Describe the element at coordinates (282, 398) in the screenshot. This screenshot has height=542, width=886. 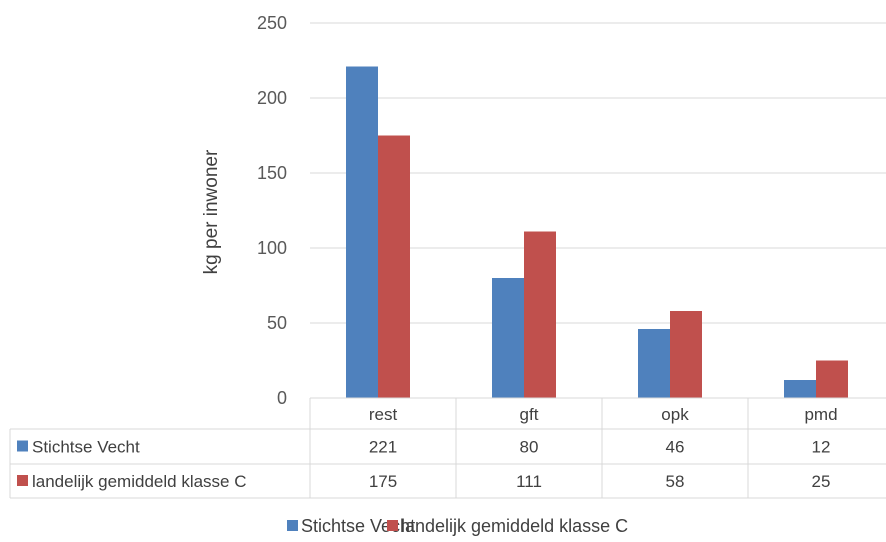
I see `y-tick-label: 0` at that location.